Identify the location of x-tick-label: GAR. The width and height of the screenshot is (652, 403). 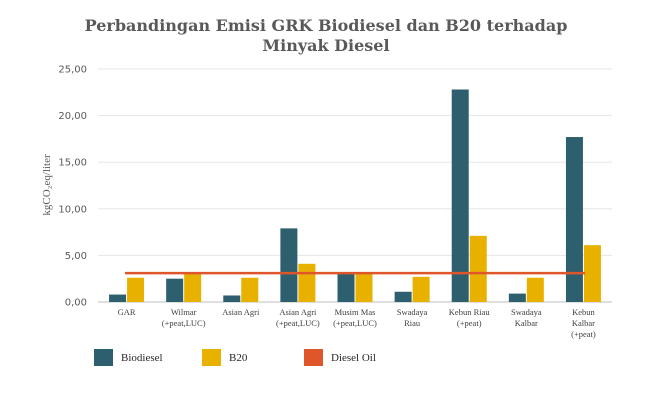
(127, 312).